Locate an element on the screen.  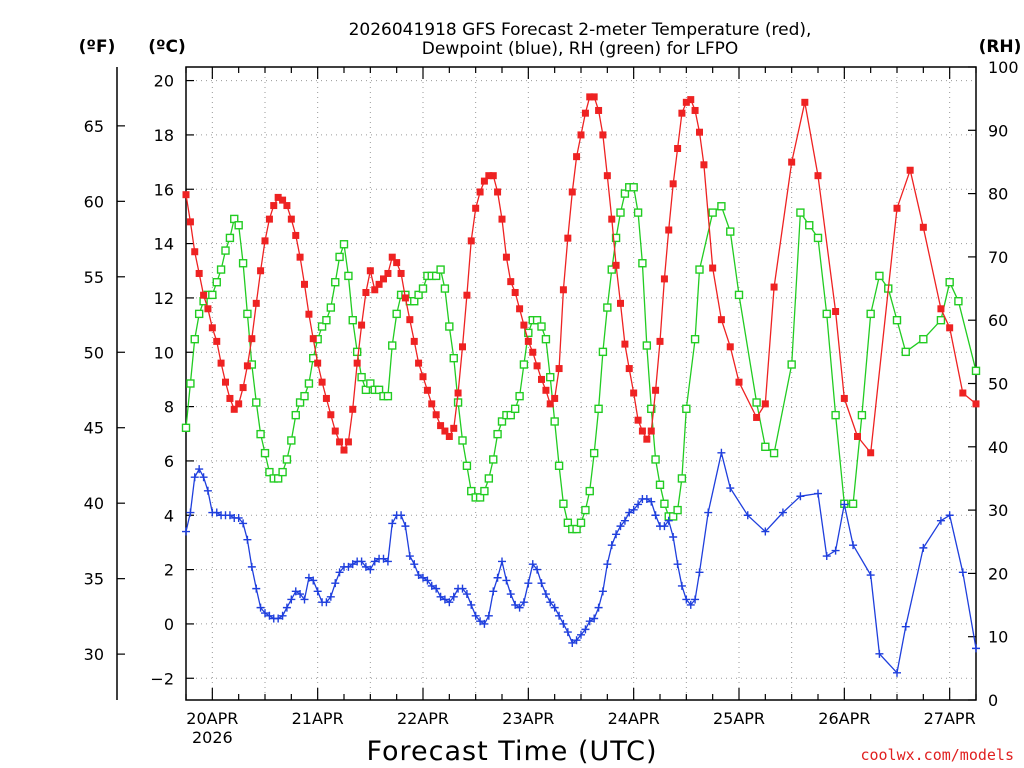
rh-tick-label: 80 is located at coordinates (998, 194).